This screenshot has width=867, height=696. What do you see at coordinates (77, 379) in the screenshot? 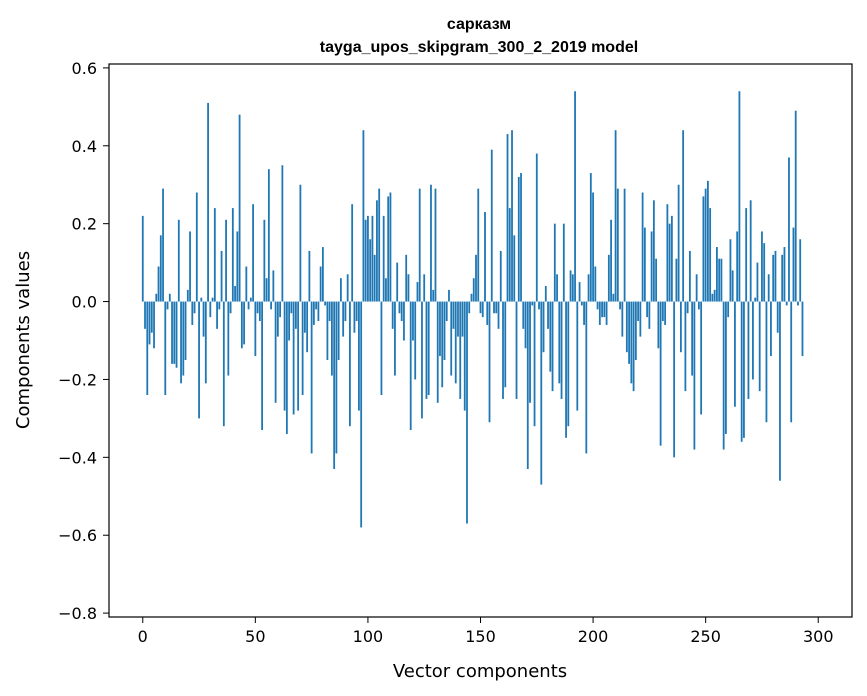
I see `y-tick-label: −0.2` at bounding box center [77, 379].